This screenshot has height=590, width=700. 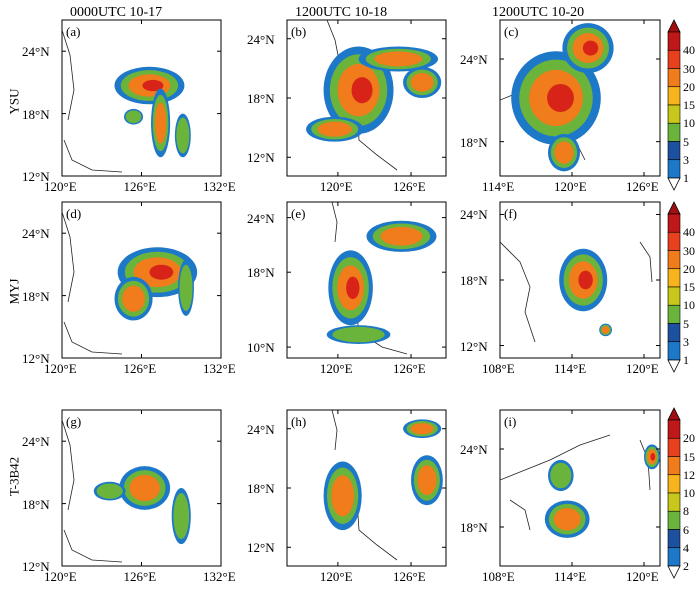 What do you see at coordinates (73, 31) in the screenshot?
I see `panel-label: (a)` at bounding box center [73, 31].